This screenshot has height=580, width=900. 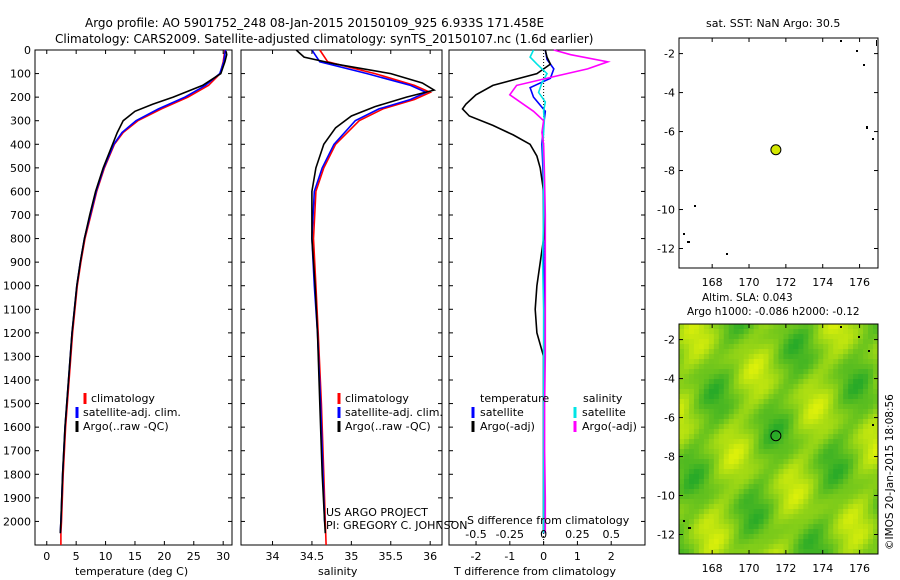 I want to click on x-tick-label: 15, so click(x=135, y=556).